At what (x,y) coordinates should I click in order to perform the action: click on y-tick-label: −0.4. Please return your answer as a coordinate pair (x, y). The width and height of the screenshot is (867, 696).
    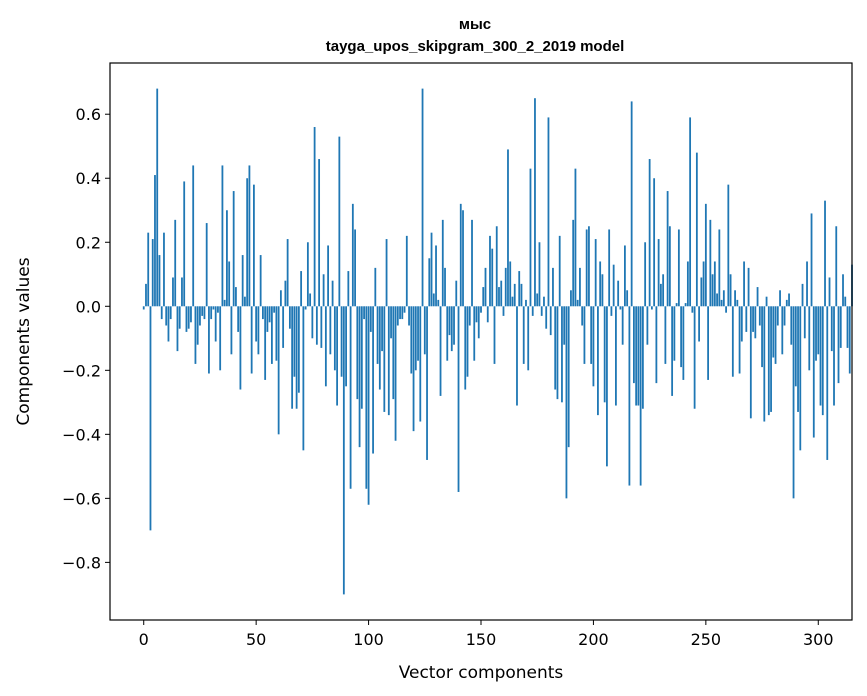
    Looking at the image, I should click on (81, 434).